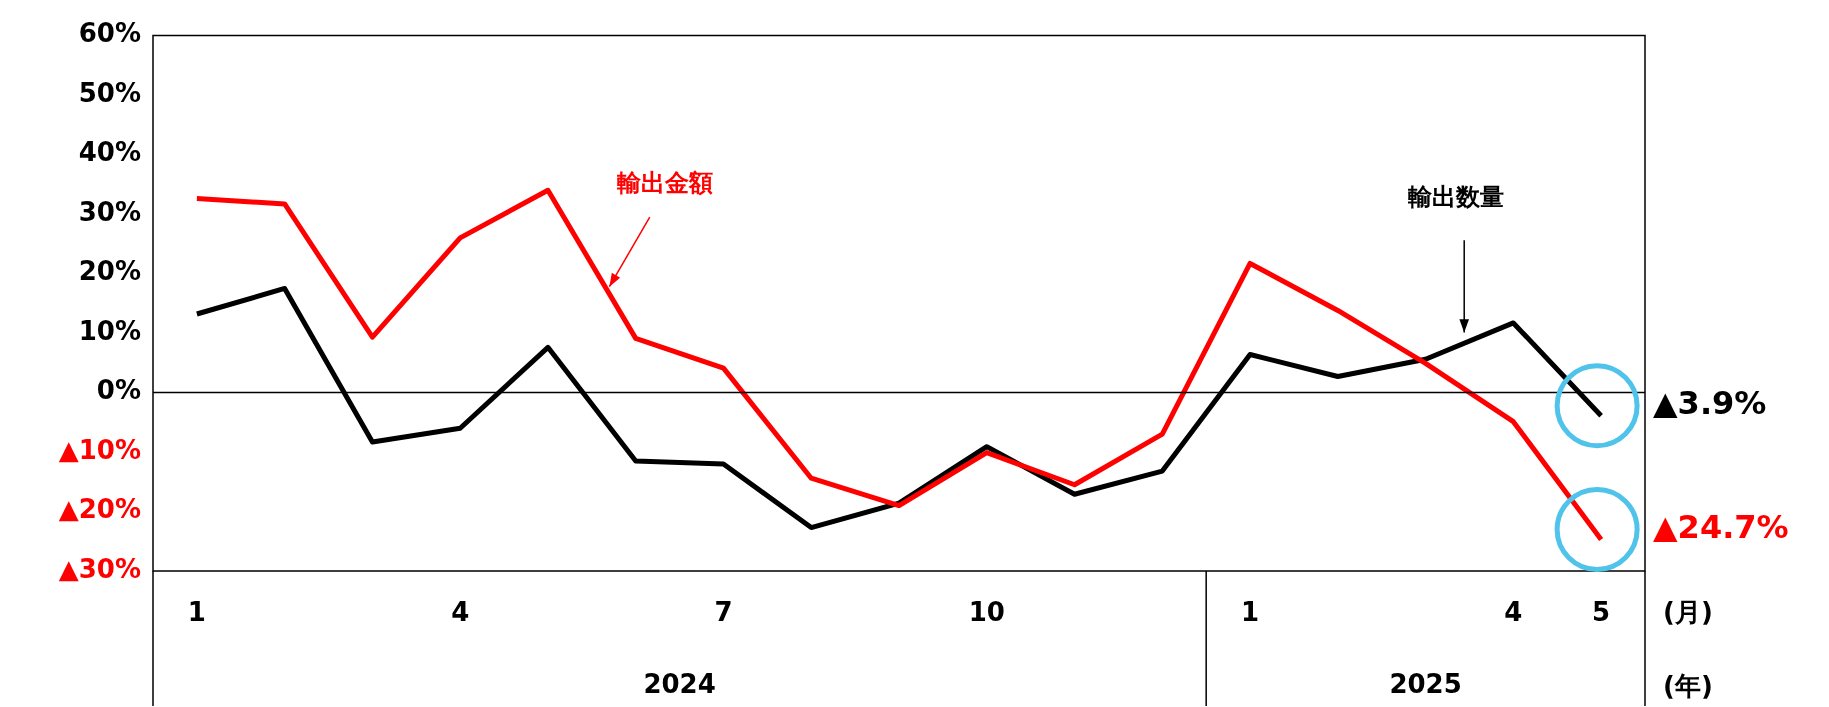 The height and width of the screenshot is (707, 1829). What do you see at coordinates (679, 683) in the screenshot?
I see `text: 2024` at bounding box center [679, 683].